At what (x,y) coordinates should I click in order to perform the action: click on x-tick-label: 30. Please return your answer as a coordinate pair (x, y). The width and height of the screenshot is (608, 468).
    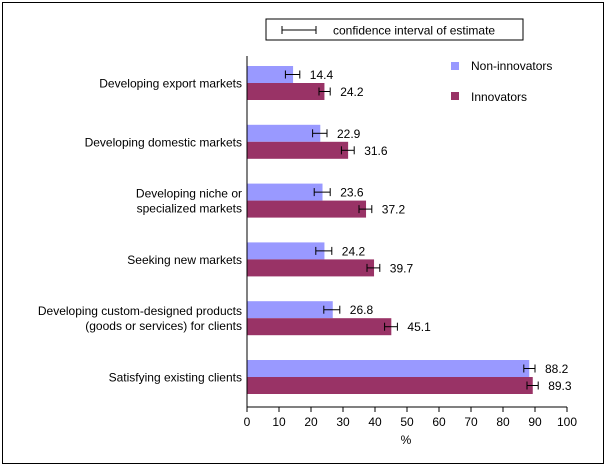
    Looking at the image, I should click on (343, 422).